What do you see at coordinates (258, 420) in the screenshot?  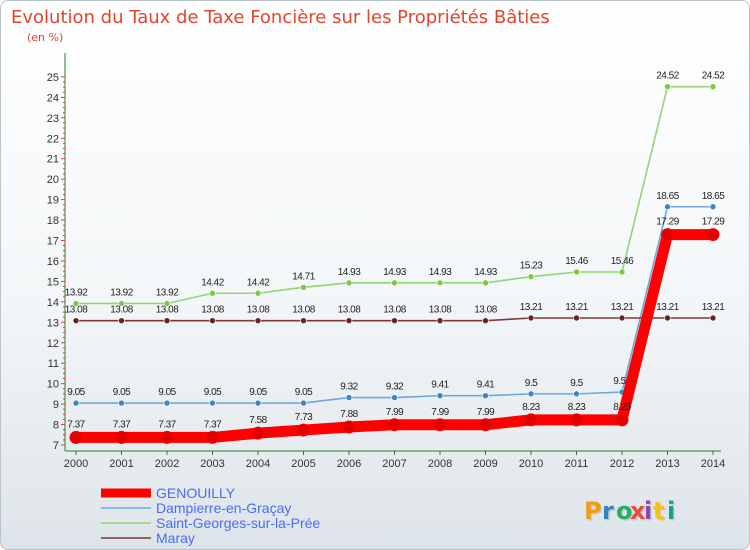 I see `data-label: 7.58` at bounding box center [258, 420].